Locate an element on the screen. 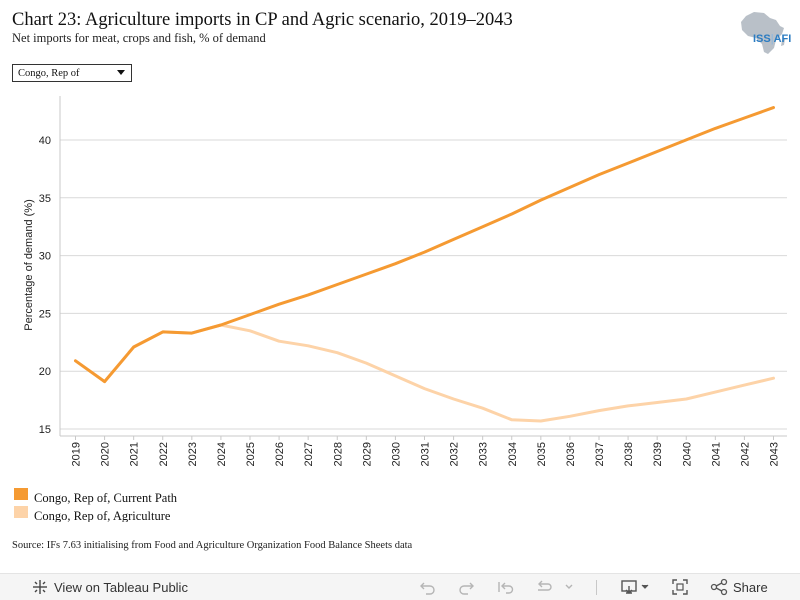  x-tick-label: 2032 is located at coordinates (455, 454).